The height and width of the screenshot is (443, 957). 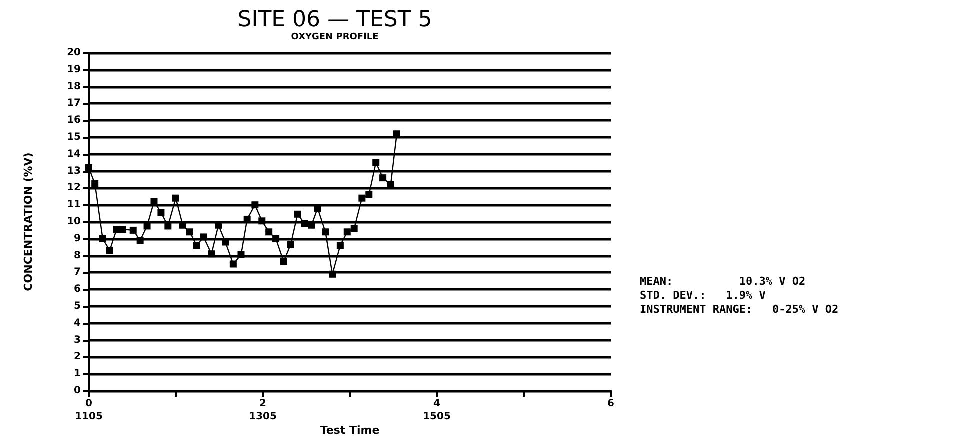 What do you see at coordinates (74, 154) in the screenshot?
I see `y-tick-label: 14` at bounding box center [74, 154].